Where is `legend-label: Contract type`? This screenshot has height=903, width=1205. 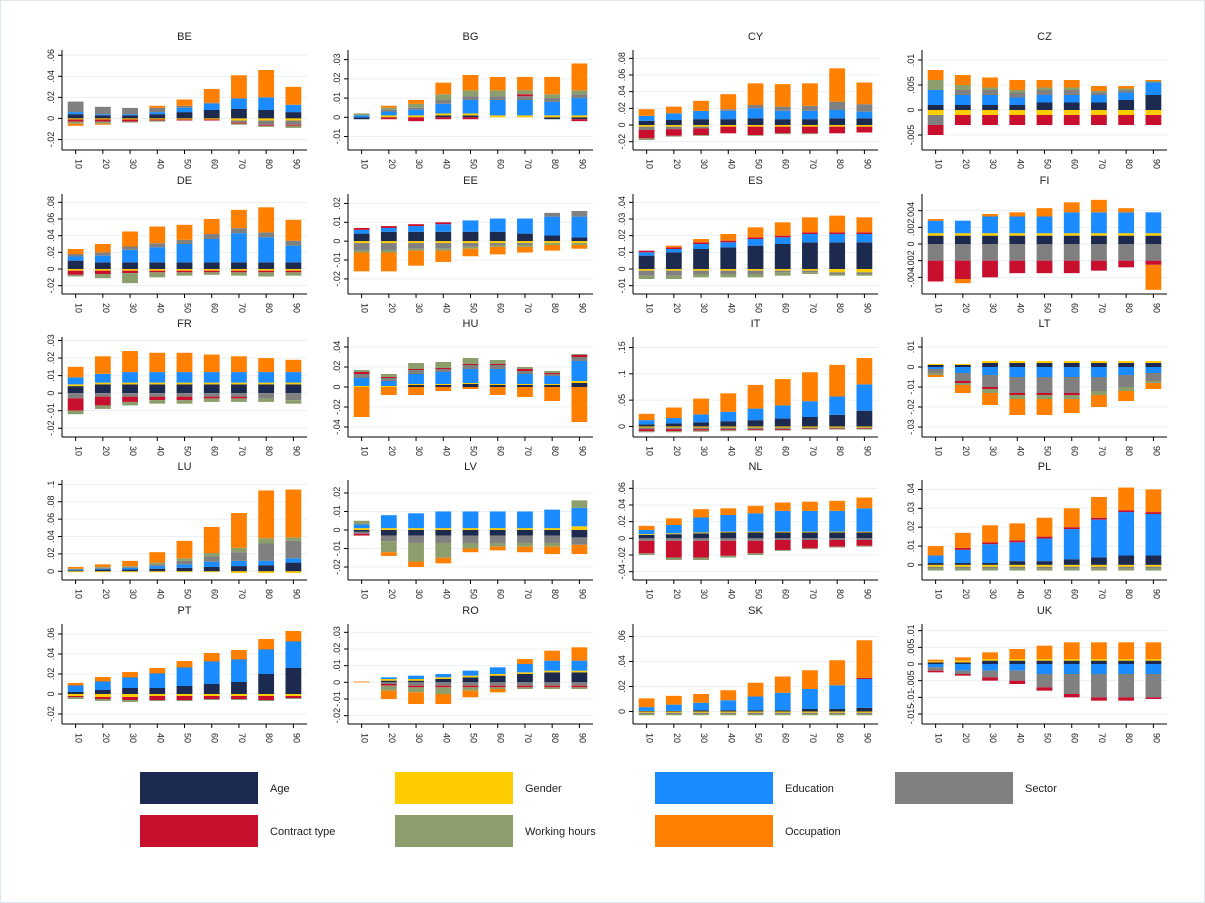
legend-label: Contract type is located at coordinates (302, 832).